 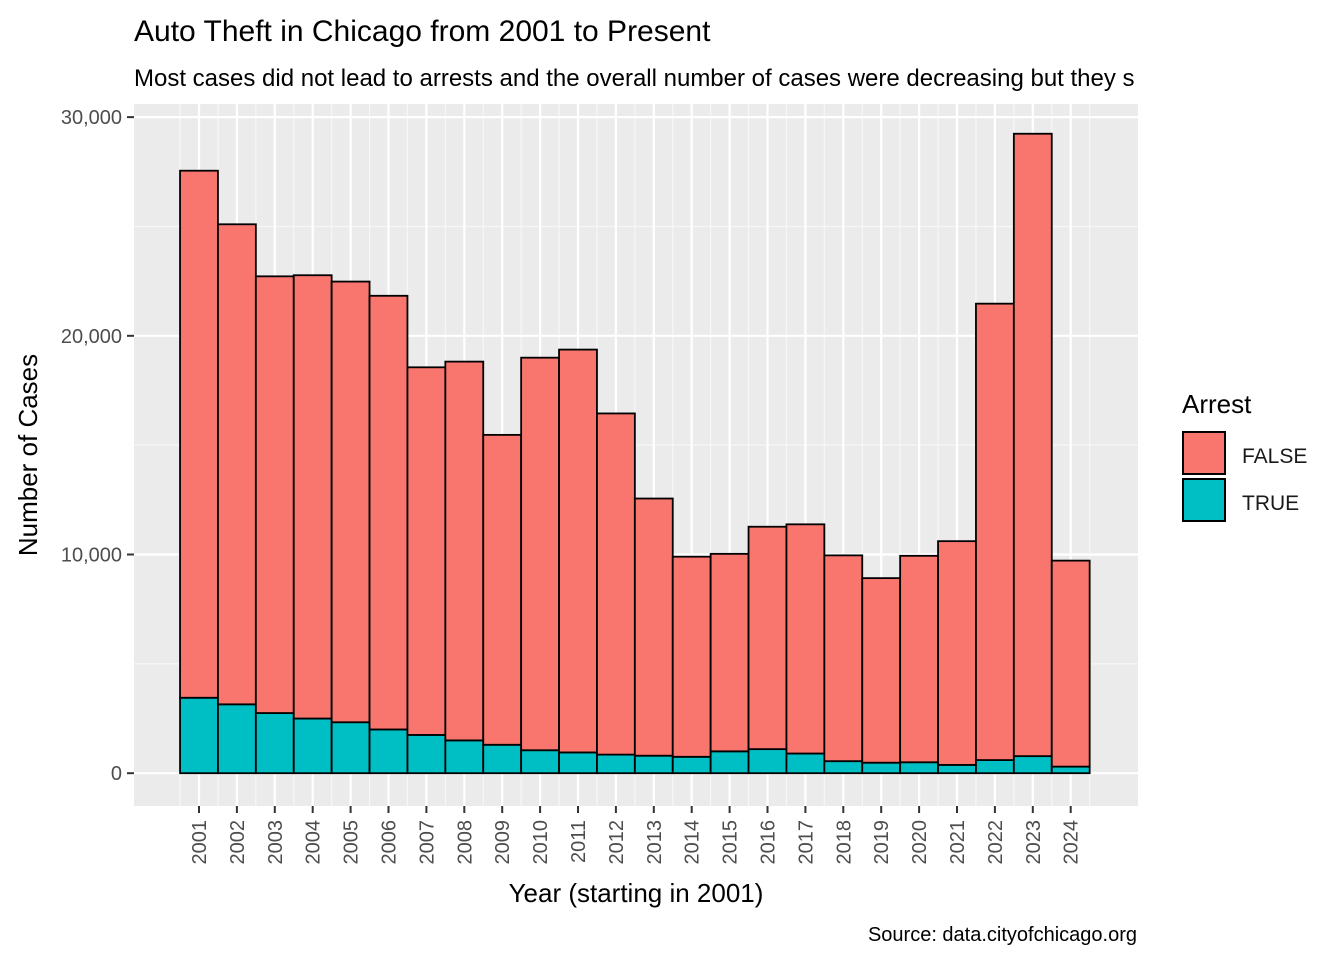 What do you see at coordinates (390, 842) in the screenshot?
I see `x-tick-label: 2006` at bounding box center [390, 842].